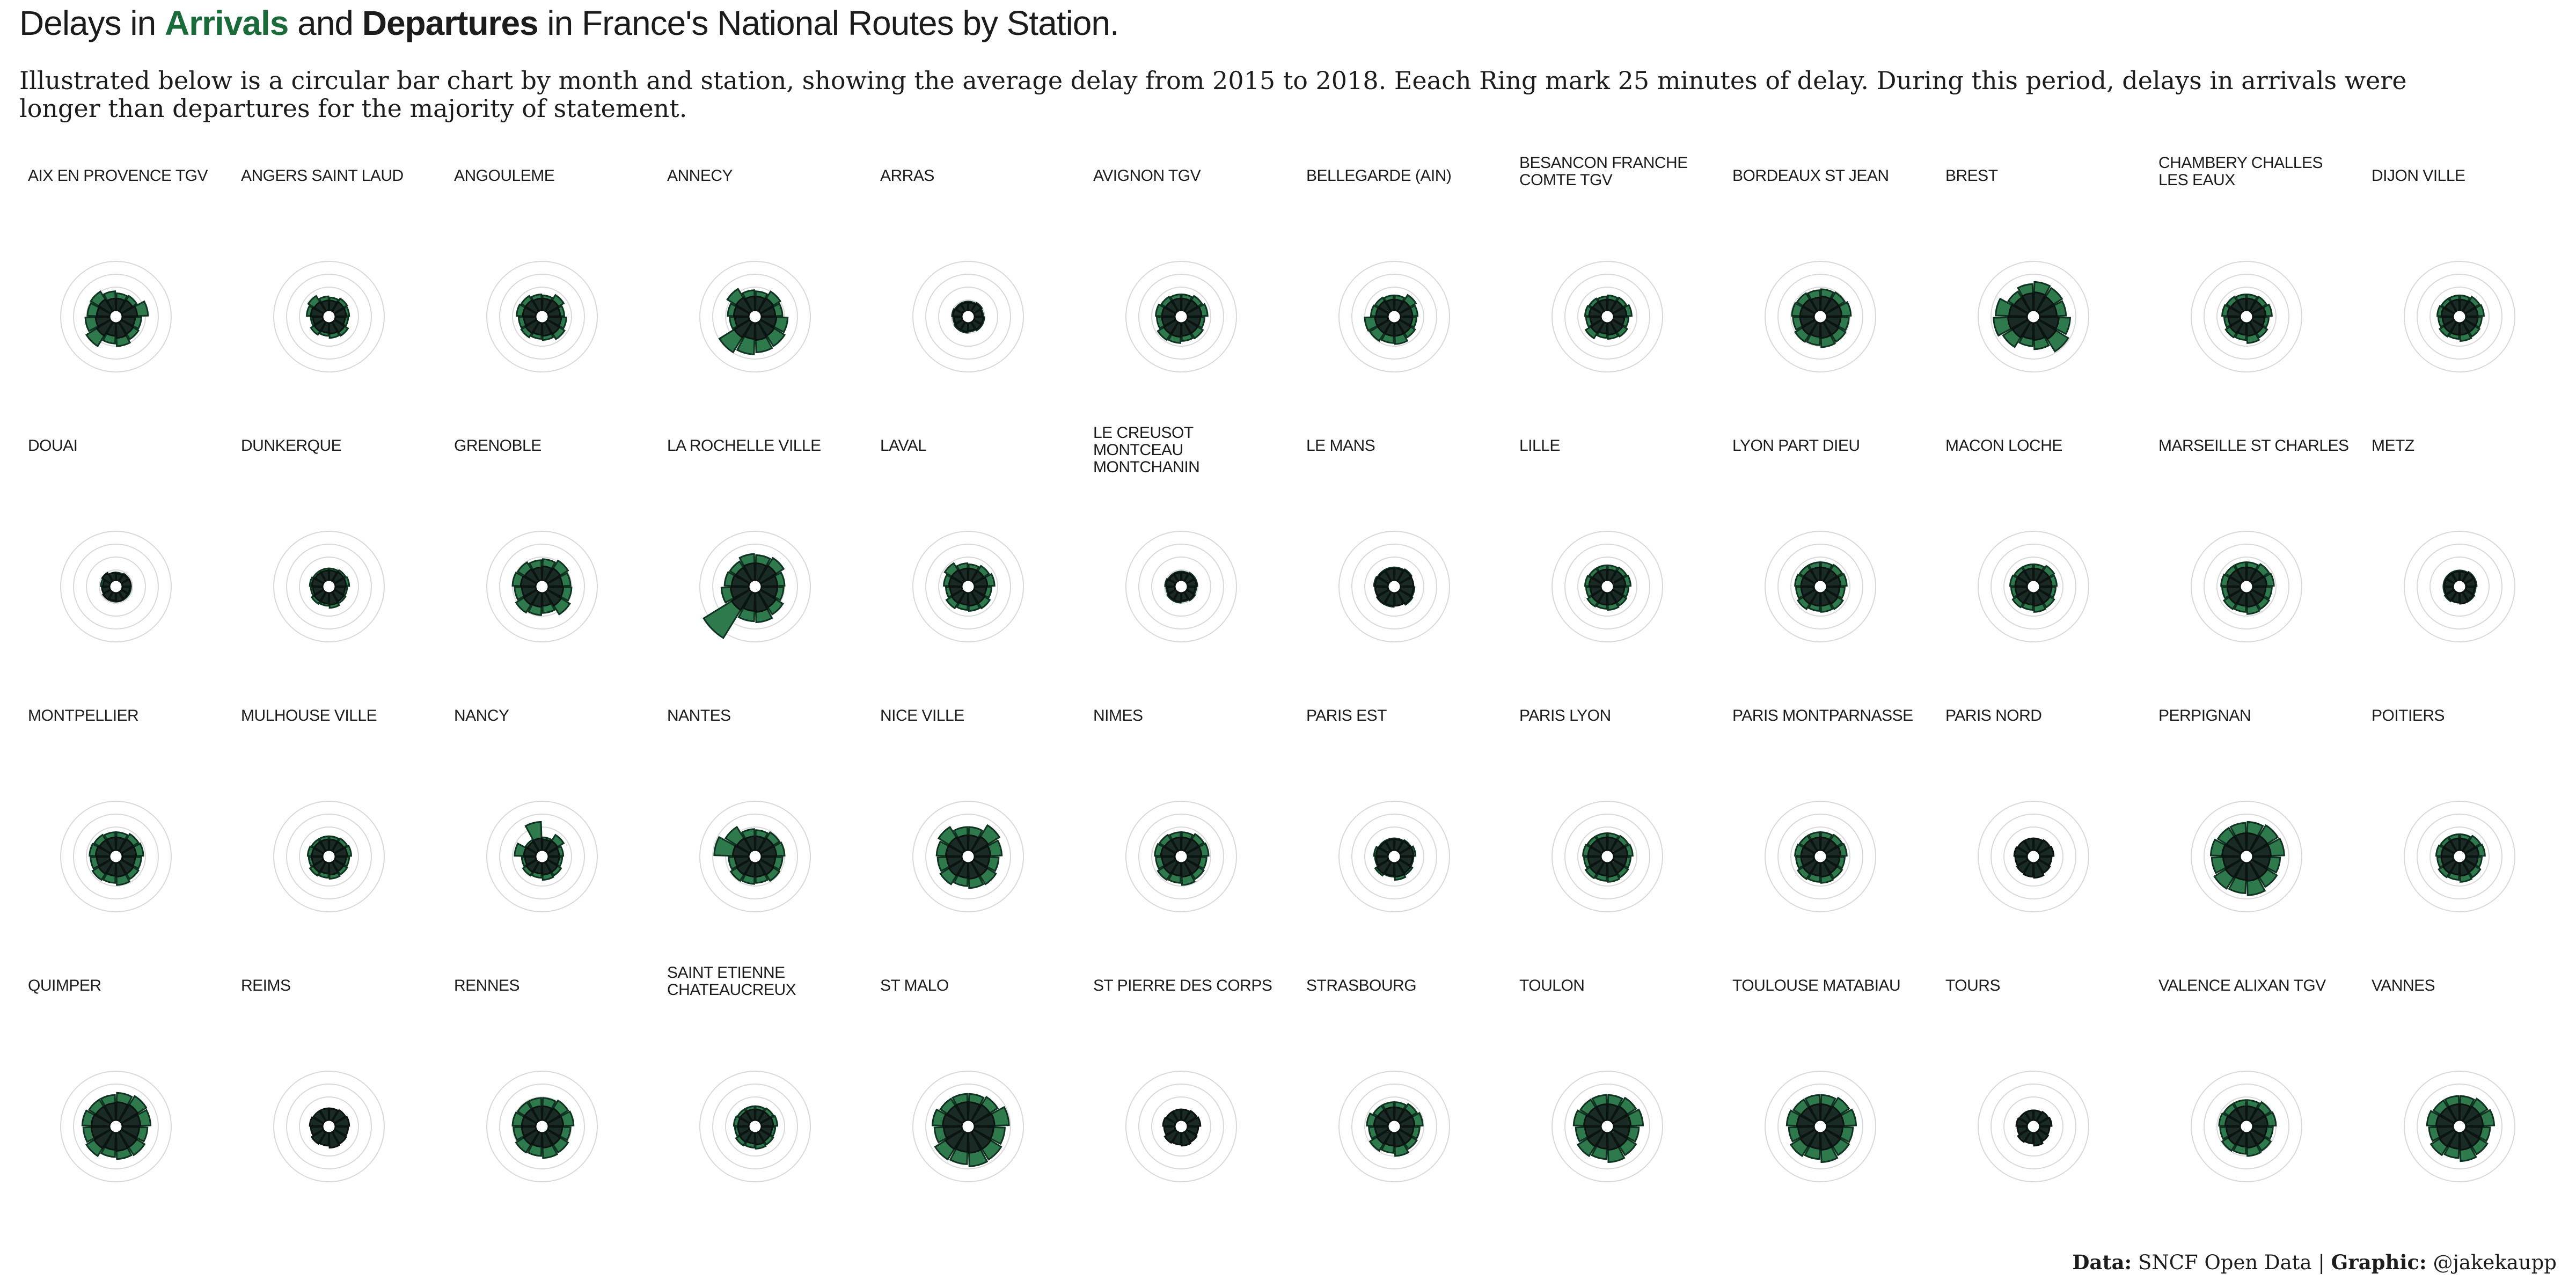 This screenshot has width=2576, height=1288. I want to click on station-panel: CHAMBERY CHALLES LES EAUX, so click(2252, 287).